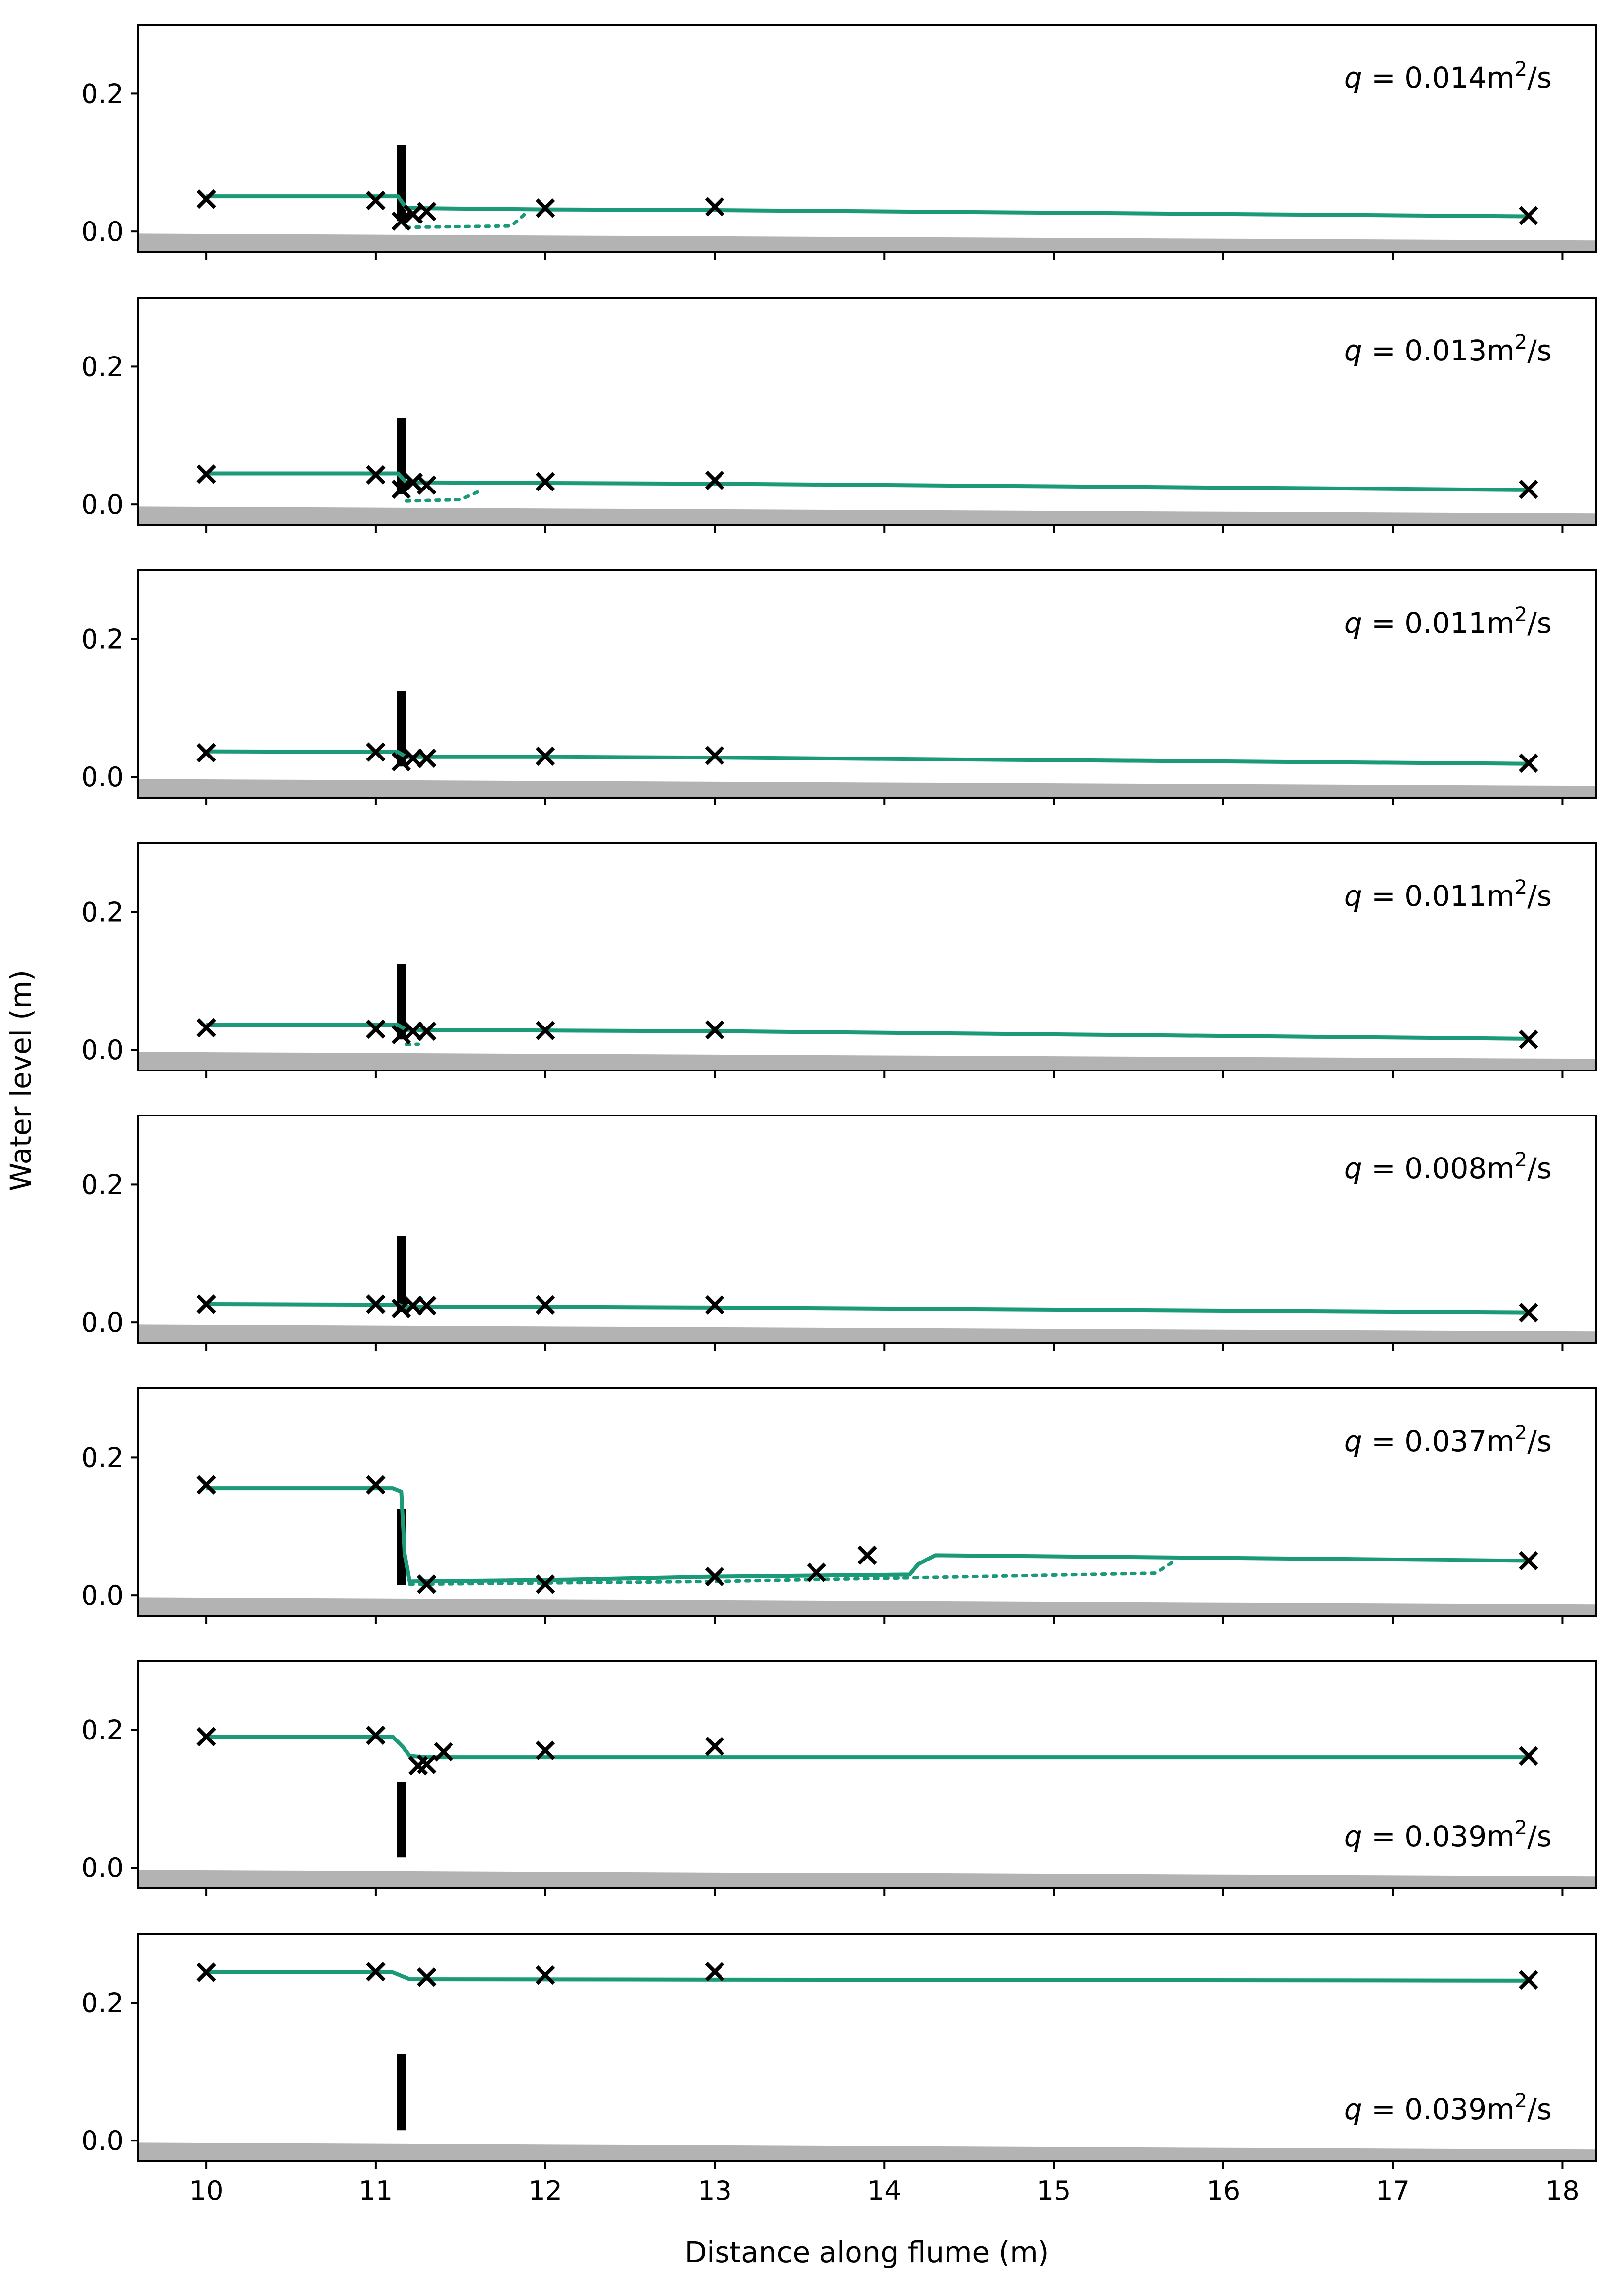 This screenshot has width=1624, height=2274. I want to click on discharge-label: q = 0.037m2/s, so click(1448, 1440).